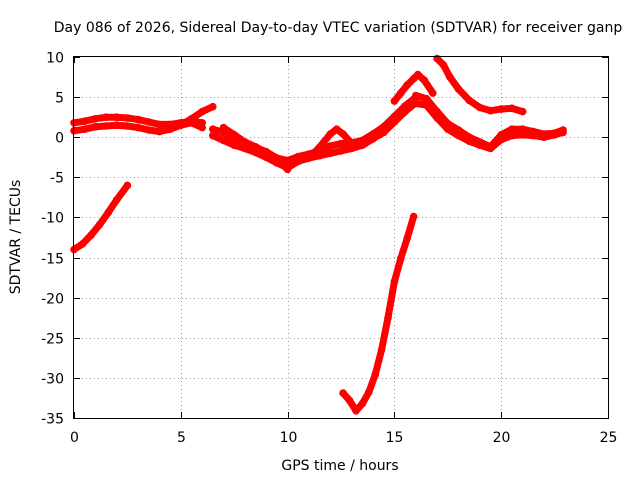 Image resolution: width=640 pixels, height=480 pixels. Describe the element at coordinates (52, 300) in the screenshot. I see `y-tick-label: -20` at that location.